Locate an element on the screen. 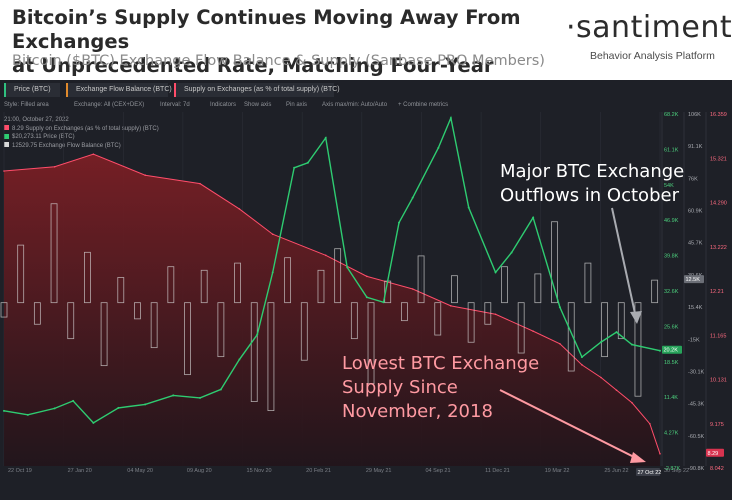  annotation-supply-line1: Lowest BTC Exchange is located at coordinates (441, 363).